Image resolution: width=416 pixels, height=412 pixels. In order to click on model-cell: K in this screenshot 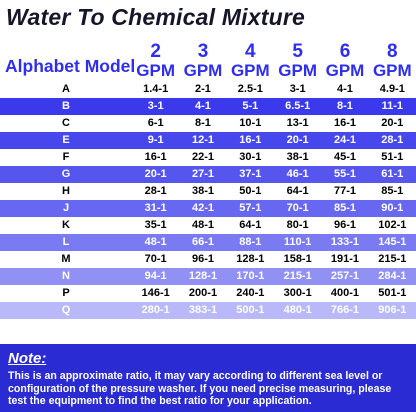, I will do `click(66, 225)`.